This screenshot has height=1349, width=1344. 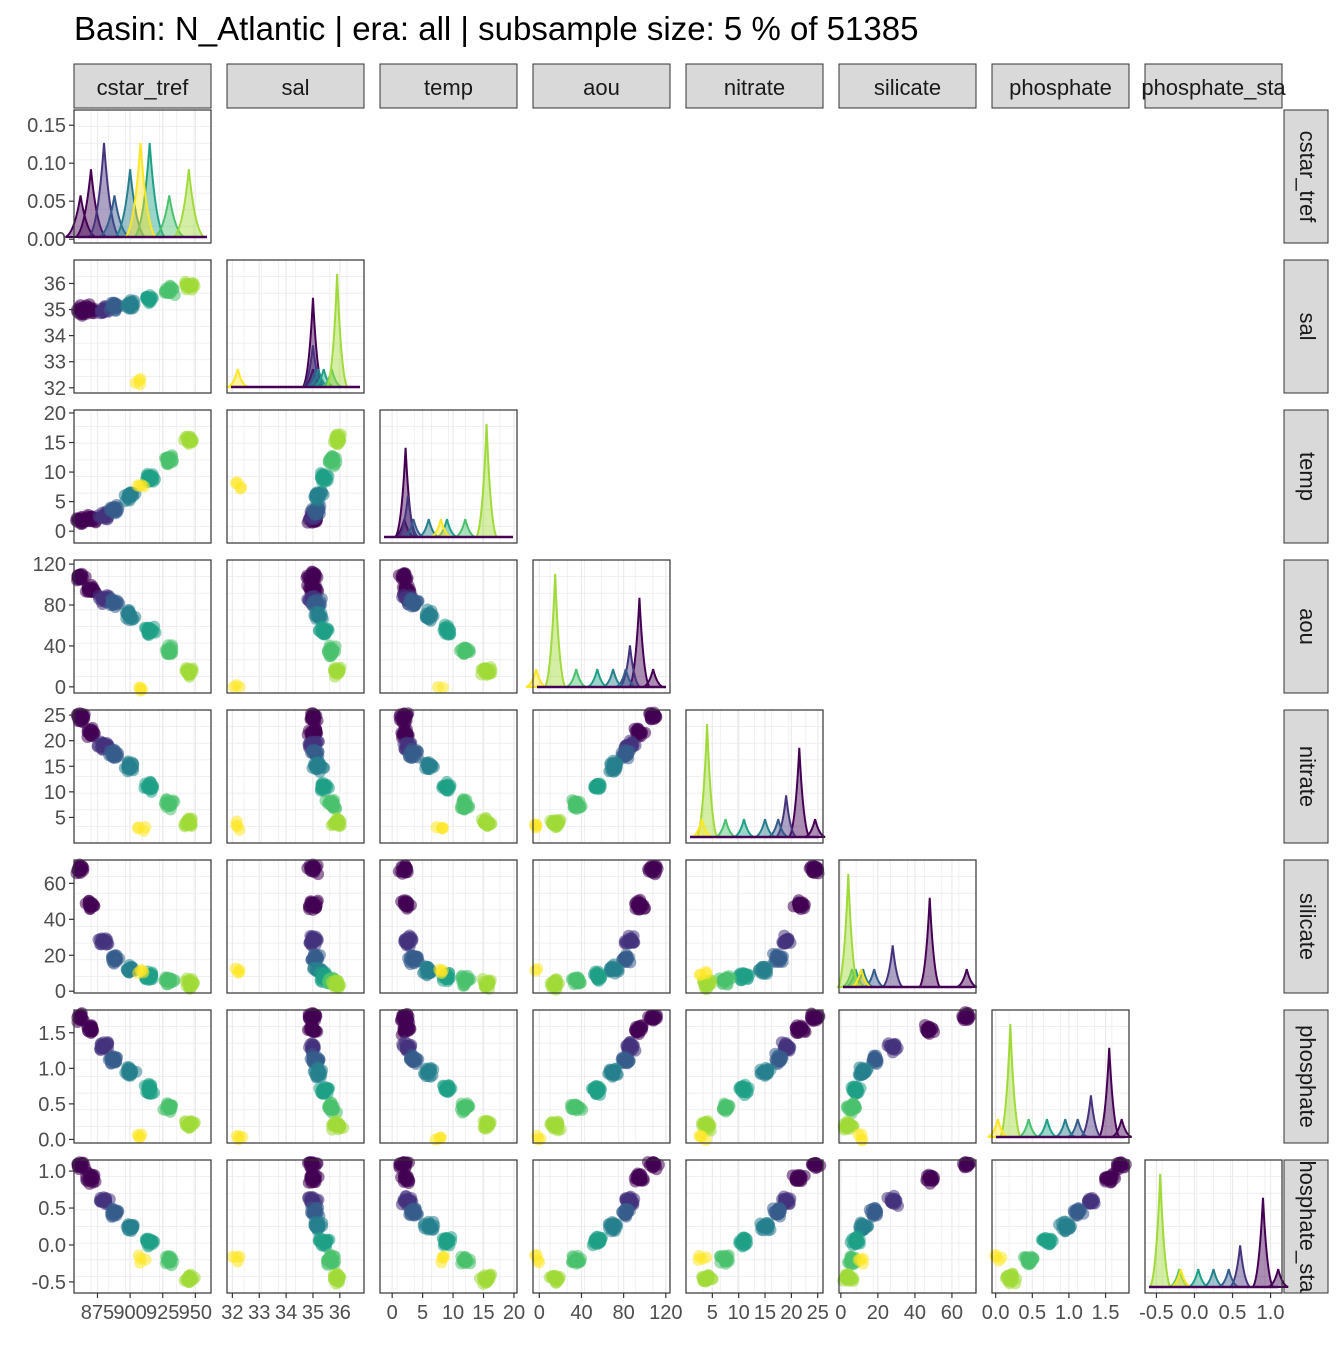 What do you see at coordinates (755, 776) in the screenshot?
I see `panel-nitrate-vs-nitrate` at bounding box center [755, 776].